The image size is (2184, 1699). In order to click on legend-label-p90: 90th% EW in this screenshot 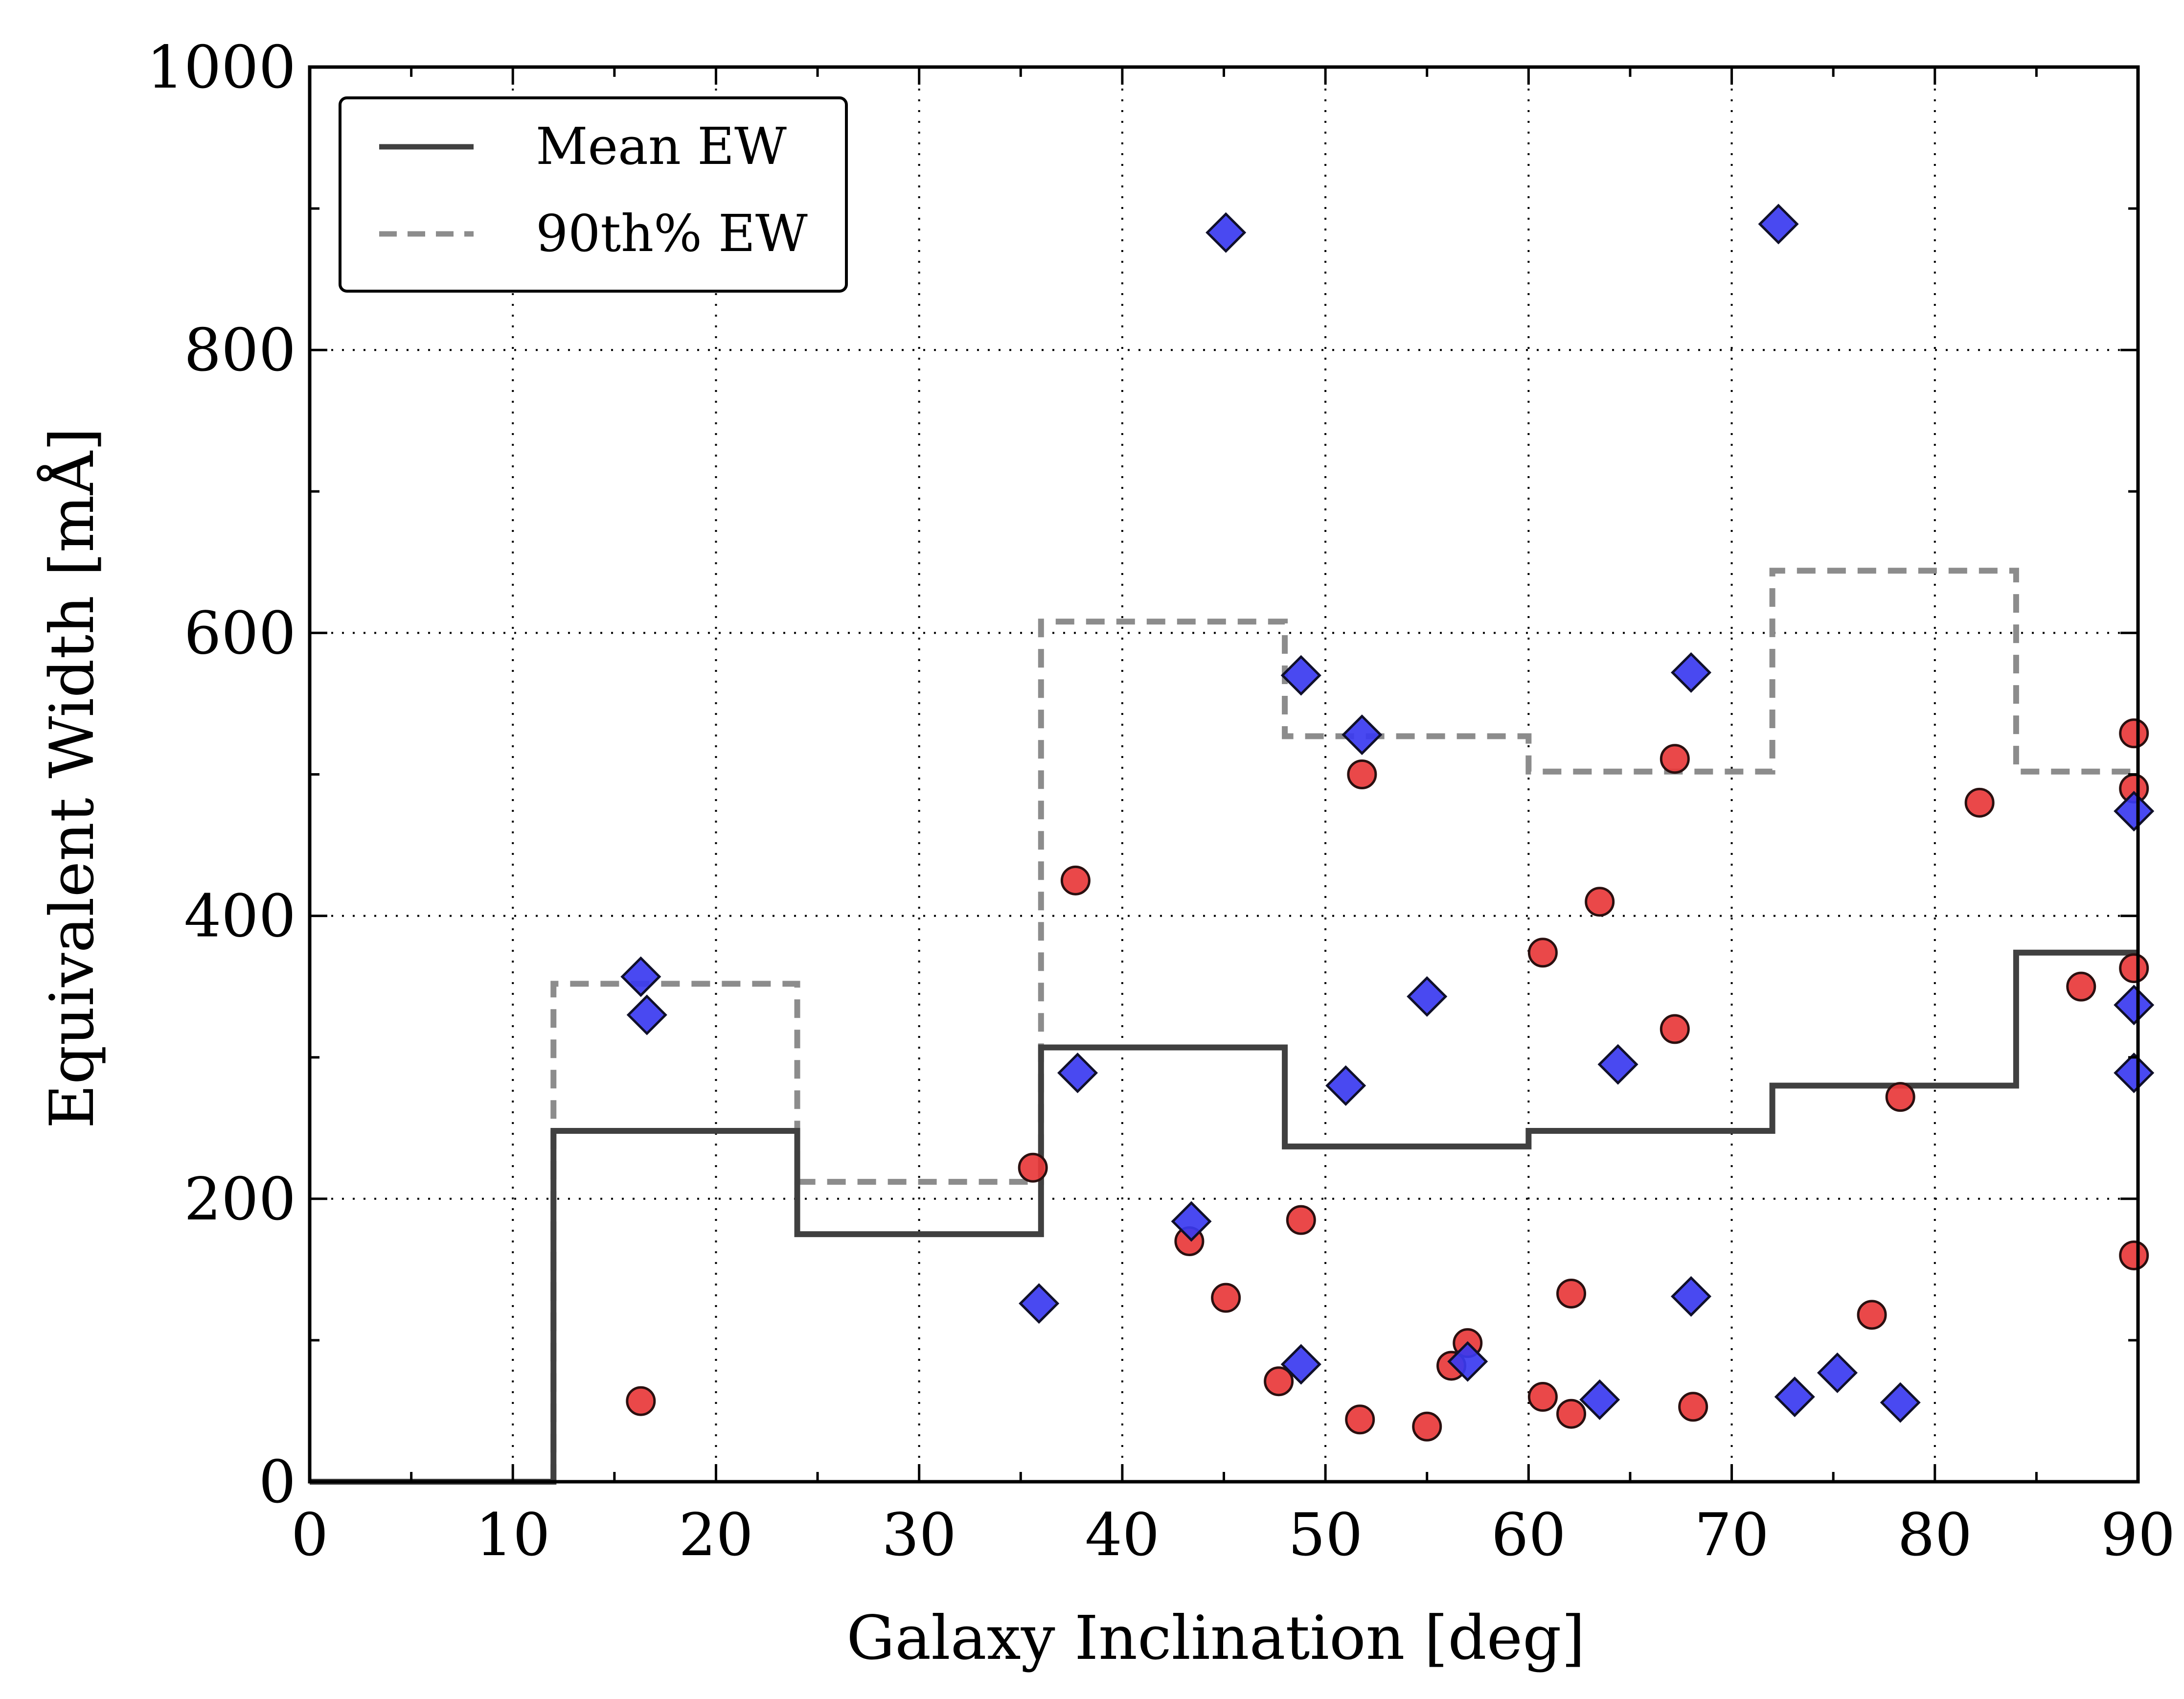, I will do `click(672, 233)`.